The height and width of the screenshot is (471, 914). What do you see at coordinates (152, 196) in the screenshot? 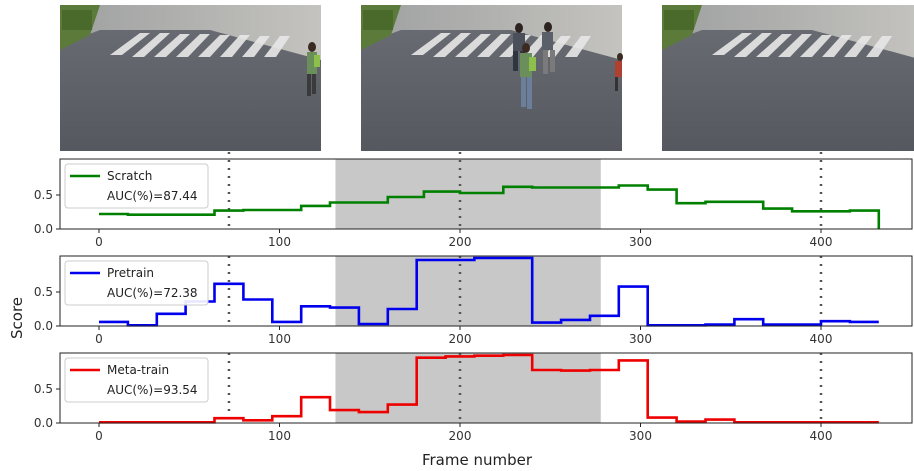
I see `legend-auc-text: AUC(%)=87.44` at bounding box center [152, 196].